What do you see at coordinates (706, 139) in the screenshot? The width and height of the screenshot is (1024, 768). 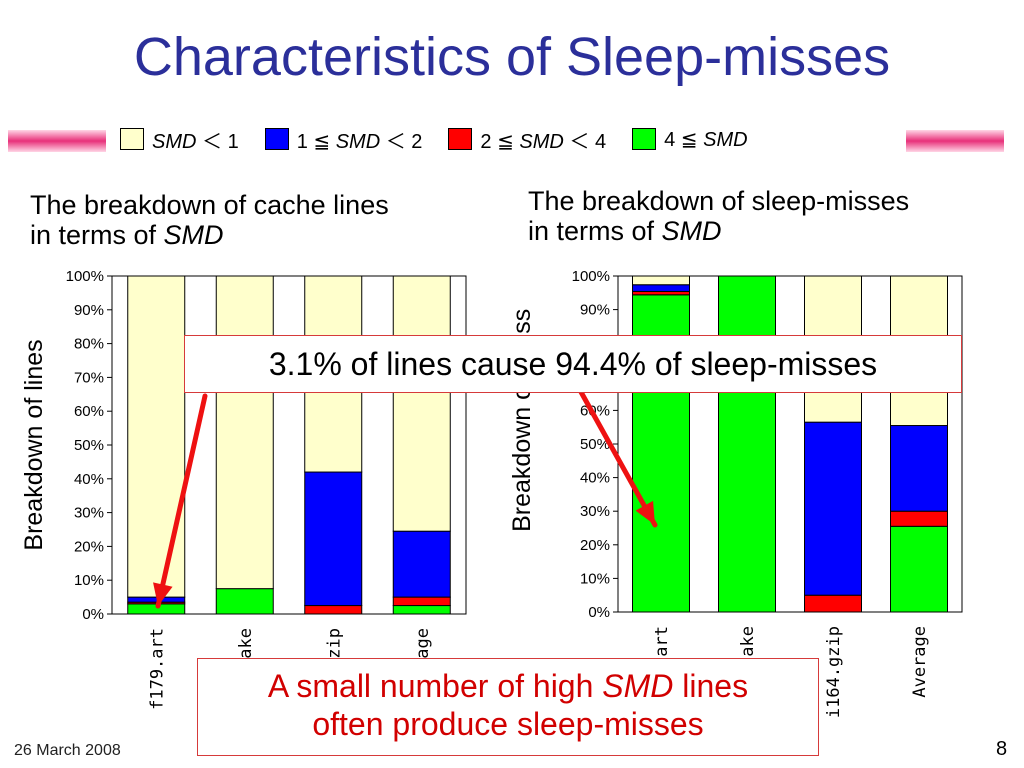 I see `legend-label: 4 ≦ SMD` at bounding box center [706, 139].